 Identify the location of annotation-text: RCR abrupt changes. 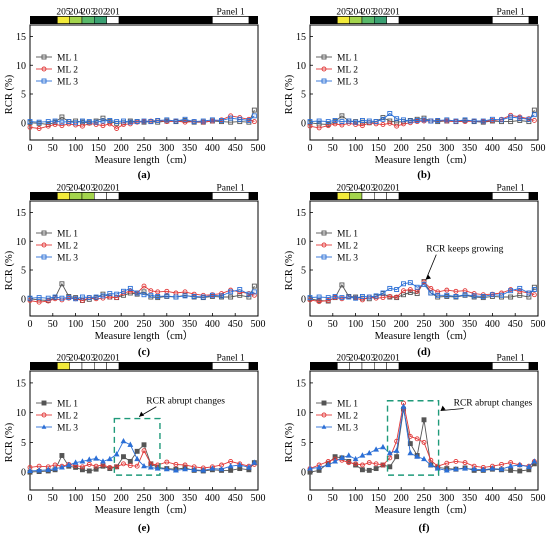
(185, 402).